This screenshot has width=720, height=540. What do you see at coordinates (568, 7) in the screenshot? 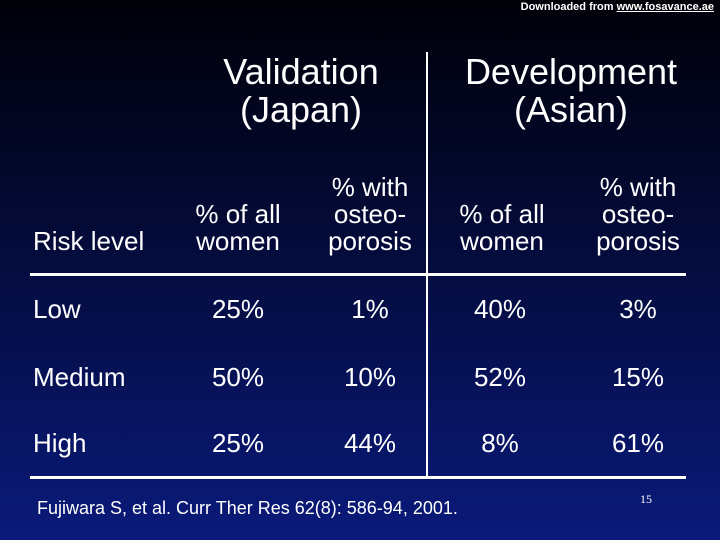
I see `download-note-prefix: Downloaded from` at bounding box center [568, 7].